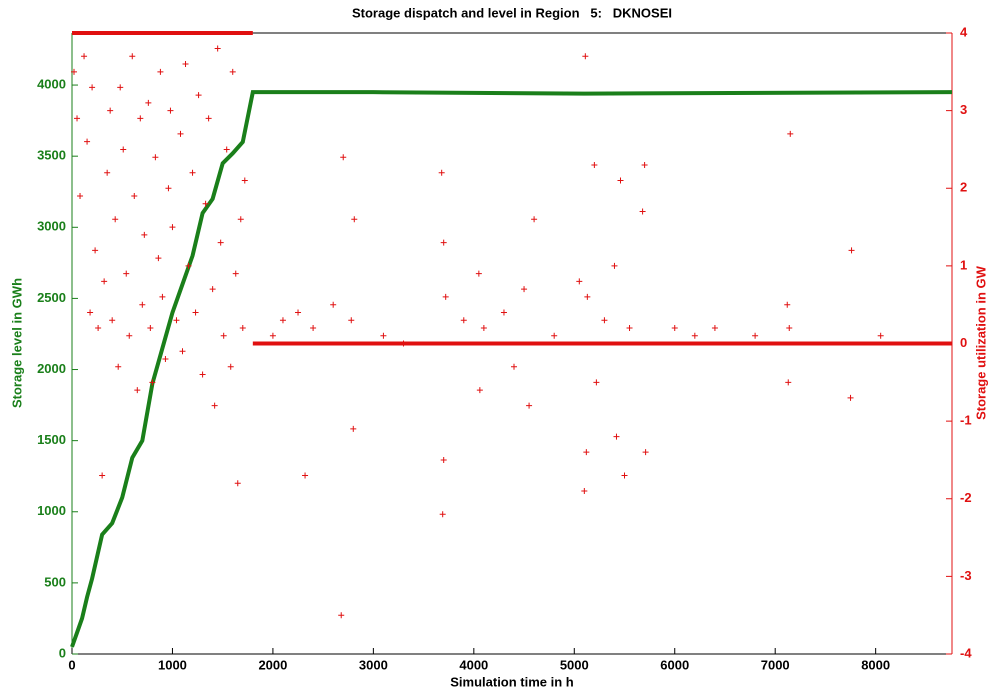 This screenshot has width=988, height=698. I want to click on y2-tick-label: -3, so click(966, 575).